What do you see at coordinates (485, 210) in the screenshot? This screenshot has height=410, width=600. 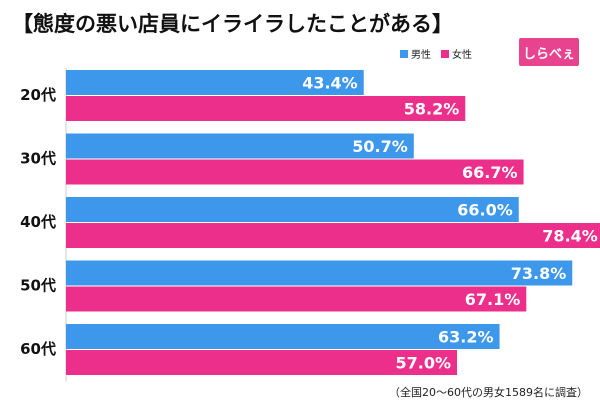 I see `data-label: 66.0%` at bounding box center [485, 210].